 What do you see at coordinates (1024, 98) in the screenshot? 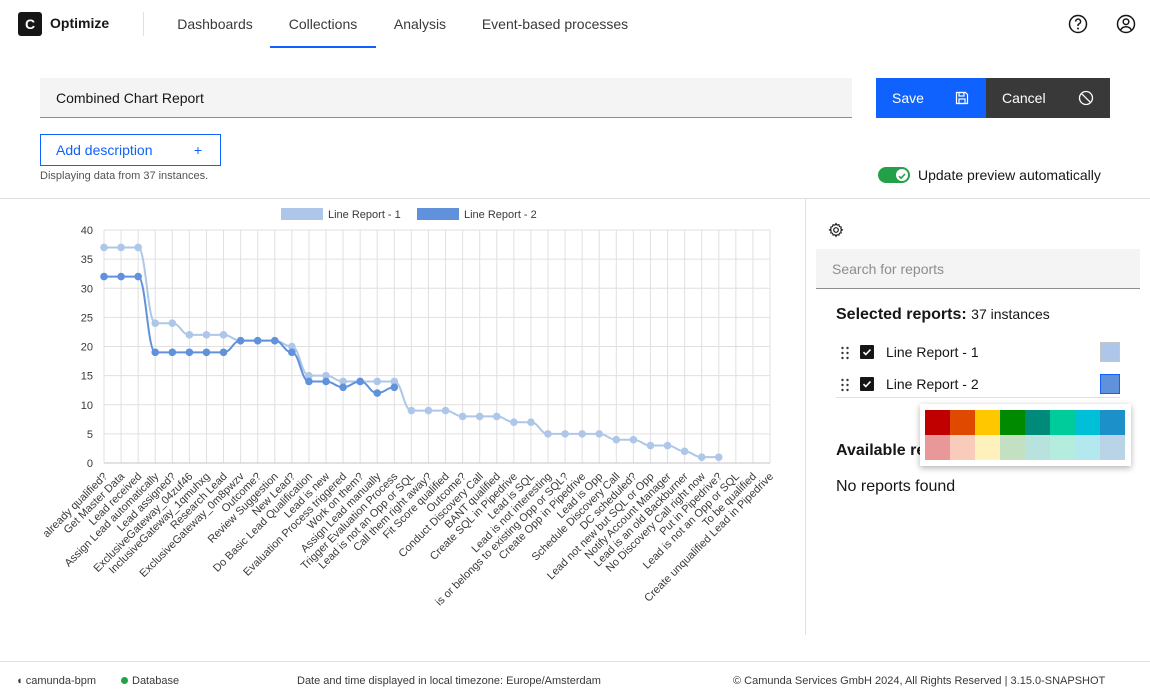
I see `cancel-button-label: Cancel` at bounding box center [1024, 98].